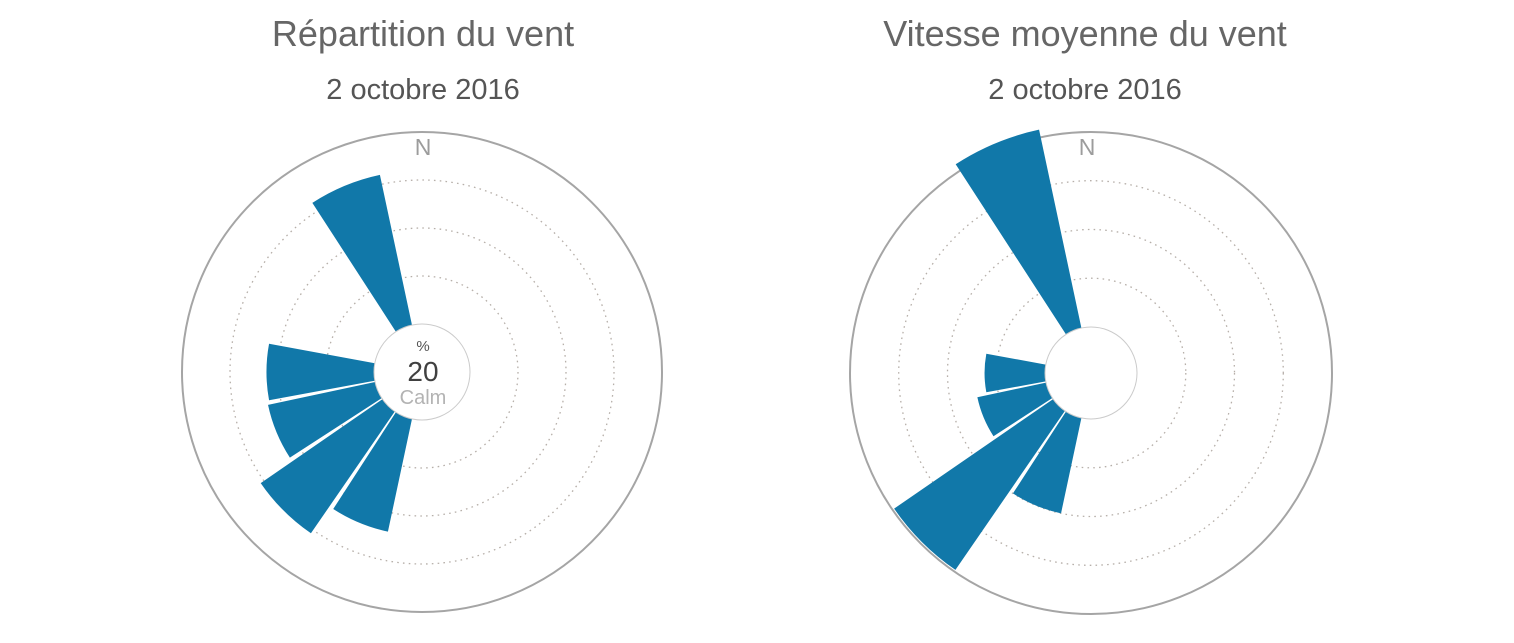  I want to click on calm-value-label: 20, so click(423, 371).